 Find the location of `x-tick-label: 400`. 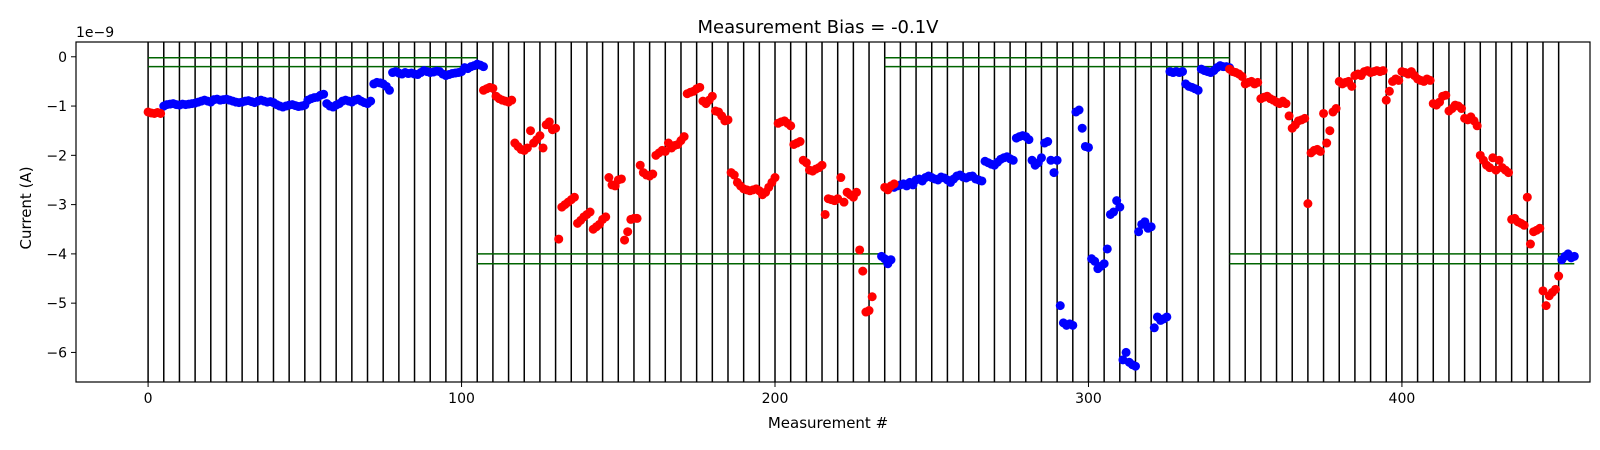

x-tick-label: 400 is located at coordinates (1402, 399).